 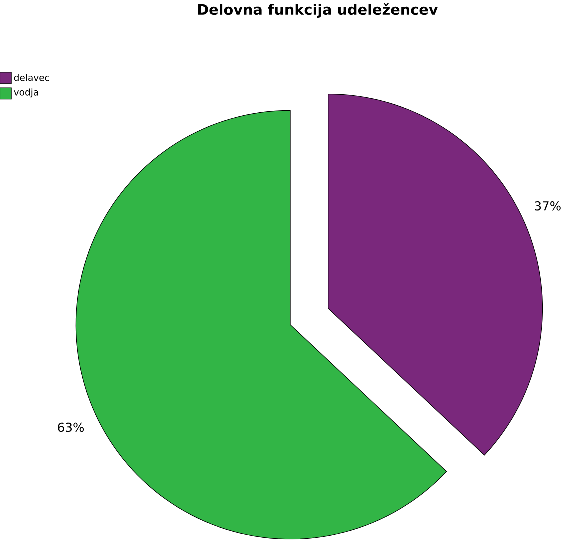 What do you see at coordinates (26, 93) in the screenshot?
I see `legend-label: vodja` at bounding box center [26, 93].